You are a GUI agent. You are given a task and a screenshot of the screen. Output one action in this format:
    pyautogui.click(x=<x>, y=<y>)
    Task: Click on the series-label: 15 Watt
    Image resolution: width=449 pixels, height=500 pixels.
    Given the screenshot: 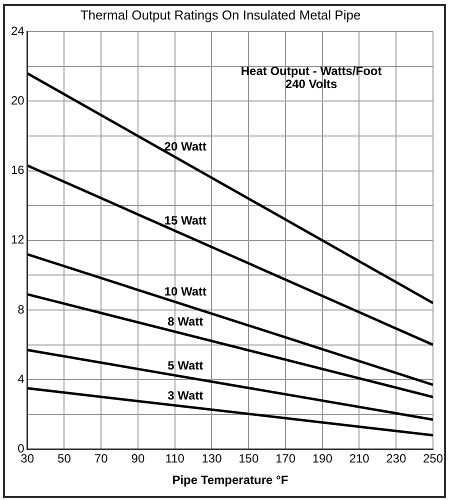 What is the action you would take?
    pyautogui.click(x=185, y=220)
    